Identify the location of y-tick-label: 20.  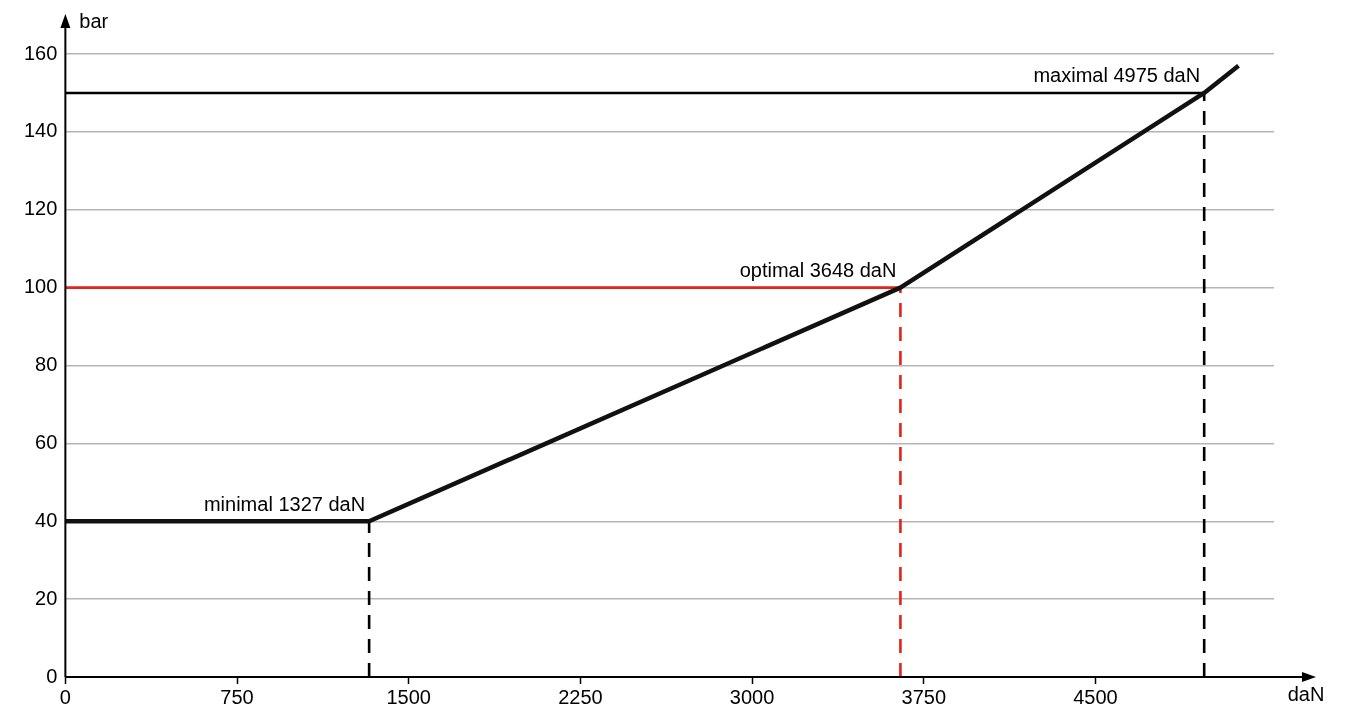
(46, 597).